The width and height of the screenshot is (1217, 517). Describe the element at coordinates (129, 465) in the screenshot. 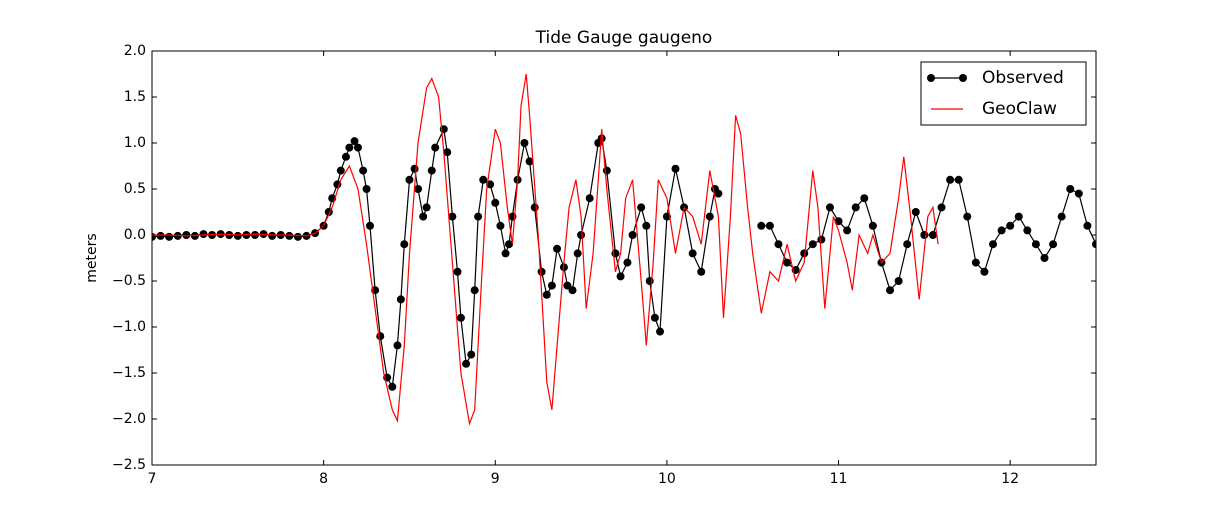

I see `y-tick-label: −2.5` at that location.